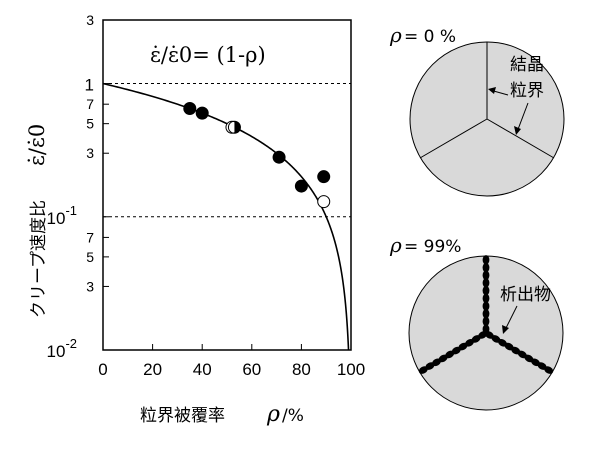 This screenshot has height=450, width=590. I want to click on x-tick-label-5: 100, so click(351, 369).